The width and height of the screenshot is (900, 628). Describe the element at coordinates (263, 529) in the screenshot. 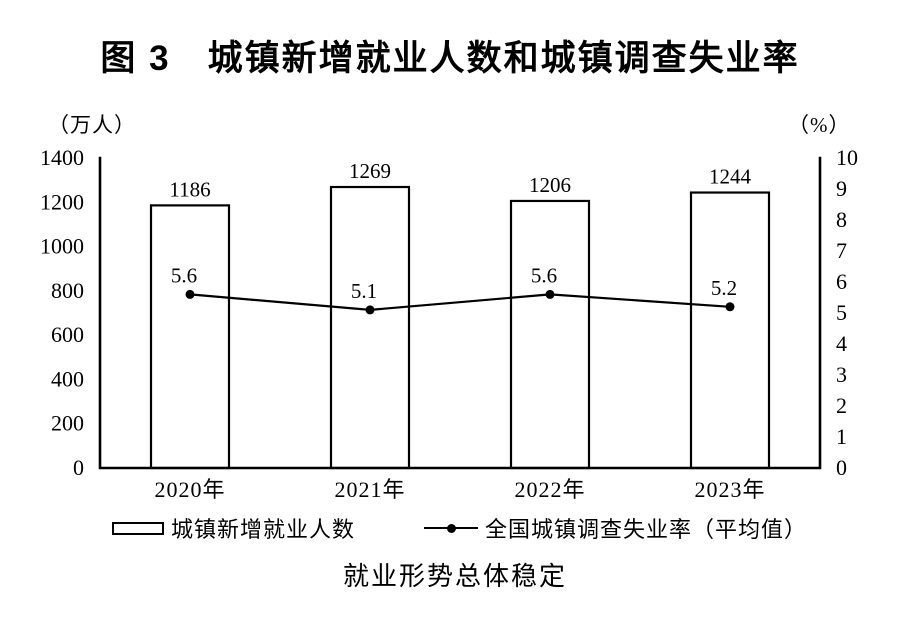

I see `legend-label-bar: 城镇新增就业人数` at that location.